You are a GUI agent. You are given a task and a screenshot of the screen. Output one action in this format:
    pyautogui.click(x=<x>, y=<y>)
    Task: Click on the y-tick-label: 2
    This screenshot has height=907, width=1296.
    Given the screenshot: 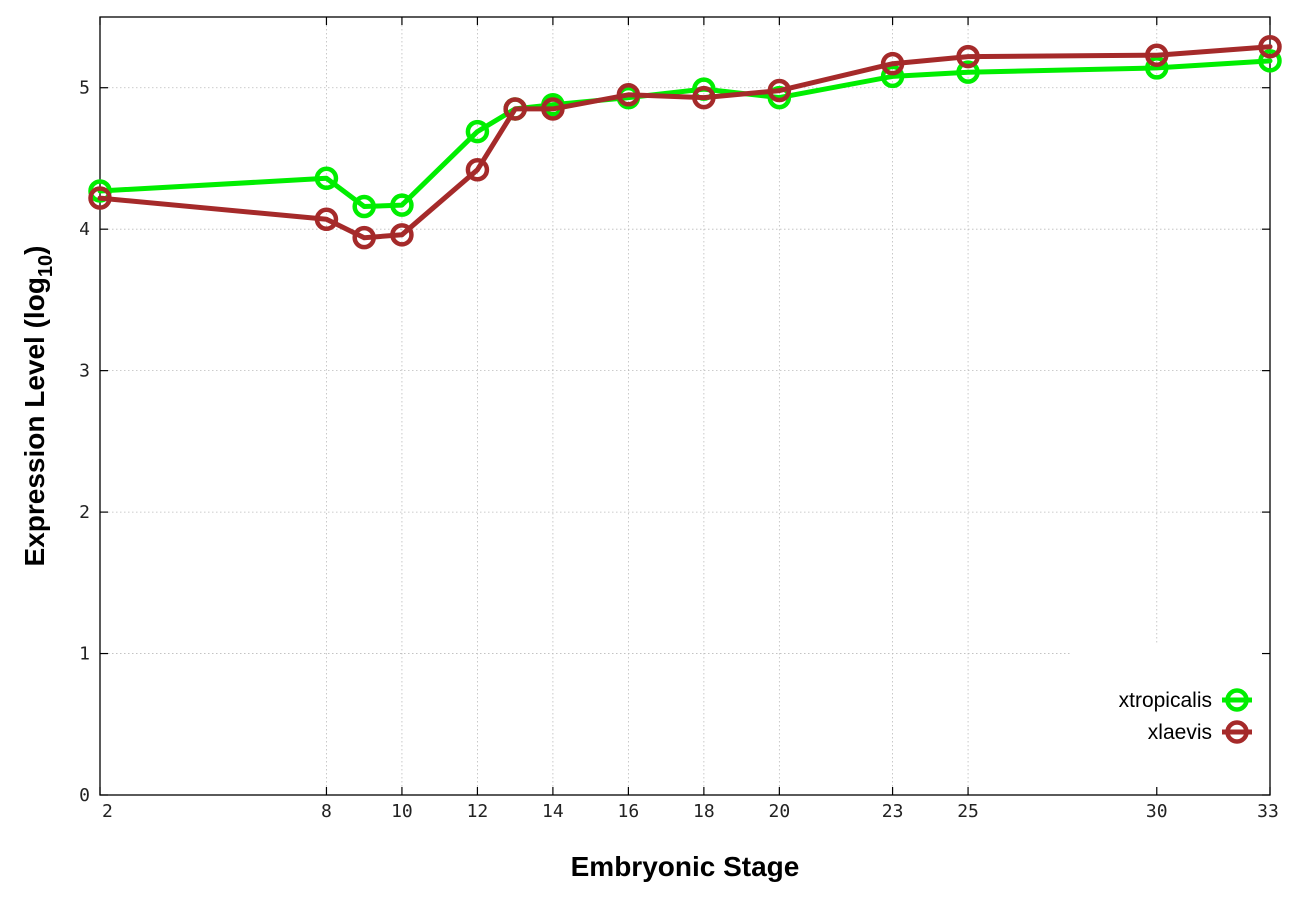 What is the action you would take?
    pyautogui.click(x=84, y=512)
    